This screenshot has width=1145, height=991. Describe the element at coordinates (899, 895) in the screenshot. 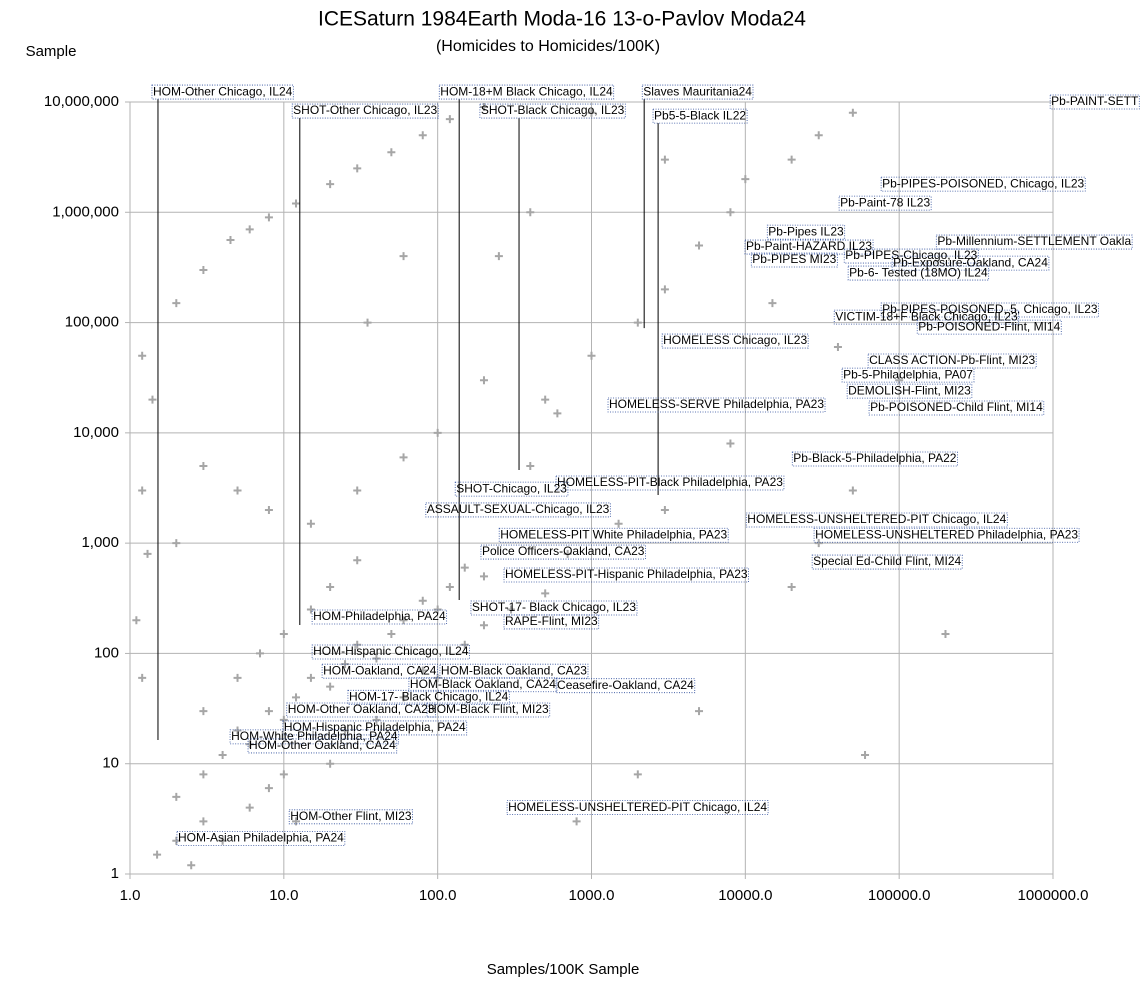

I see `x-tick-label: 100000.0` at that location.